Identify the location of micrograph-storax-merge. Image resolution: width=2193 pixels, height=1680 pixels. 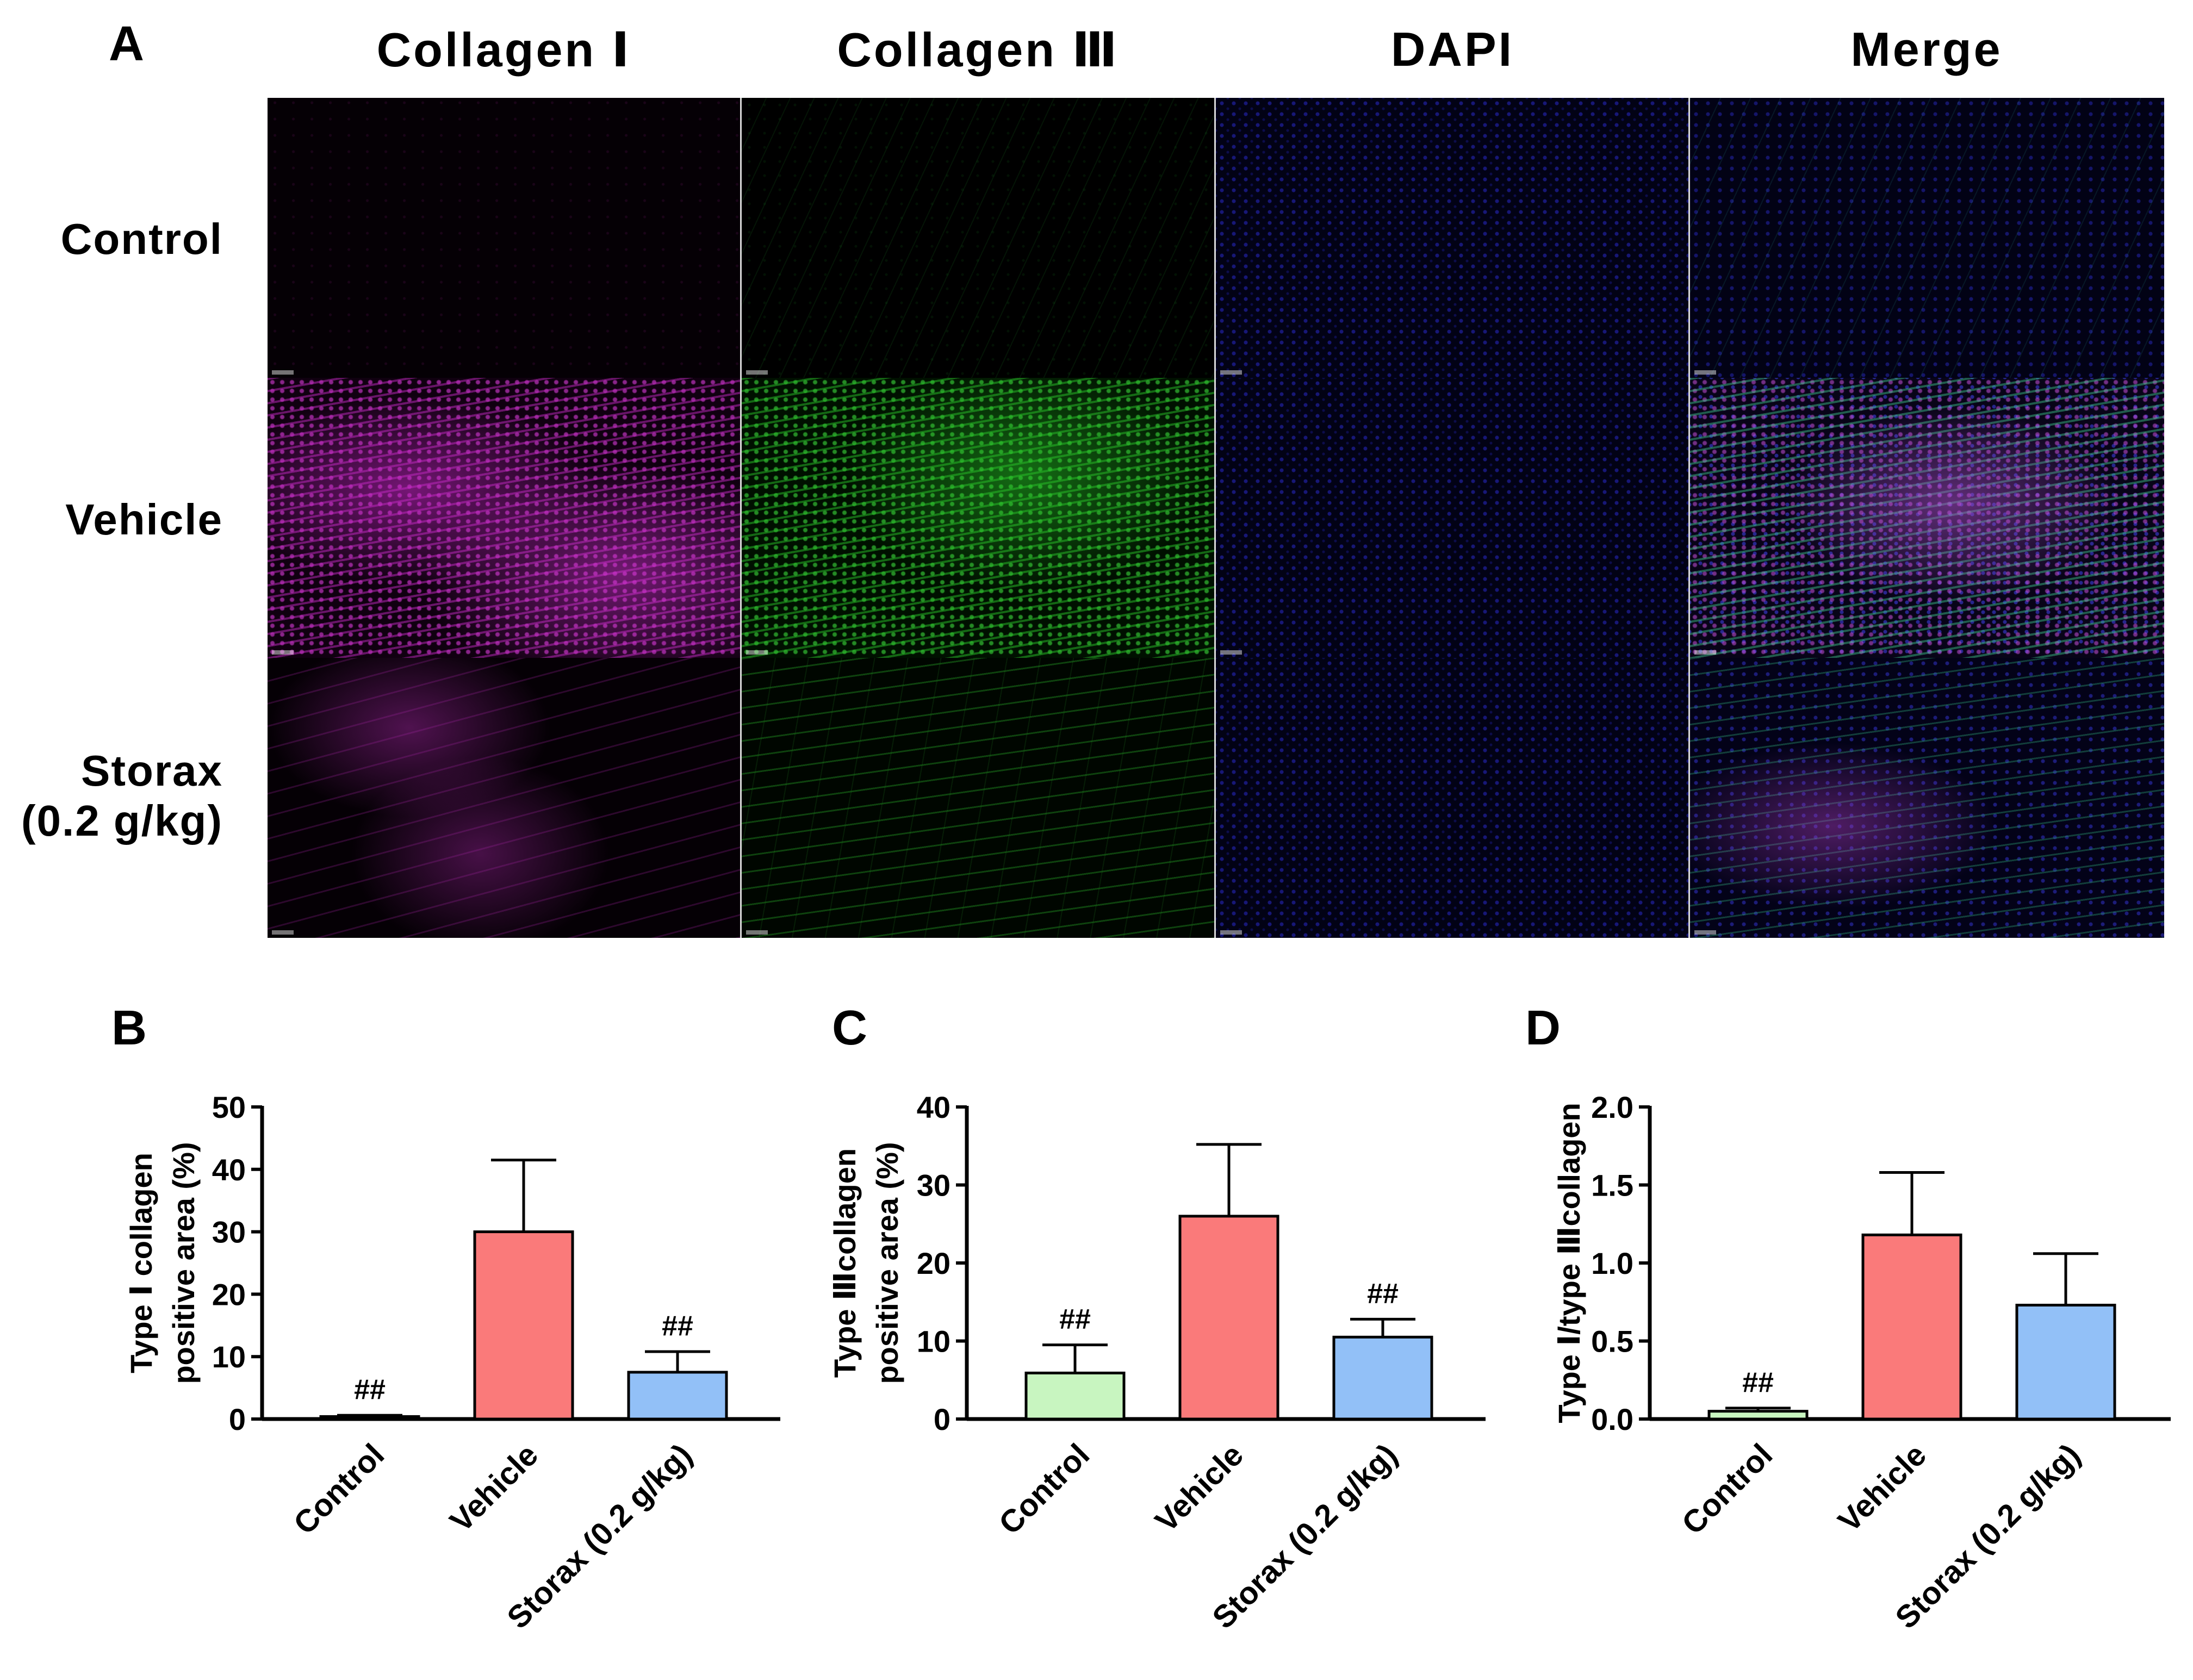
(1927, 798).